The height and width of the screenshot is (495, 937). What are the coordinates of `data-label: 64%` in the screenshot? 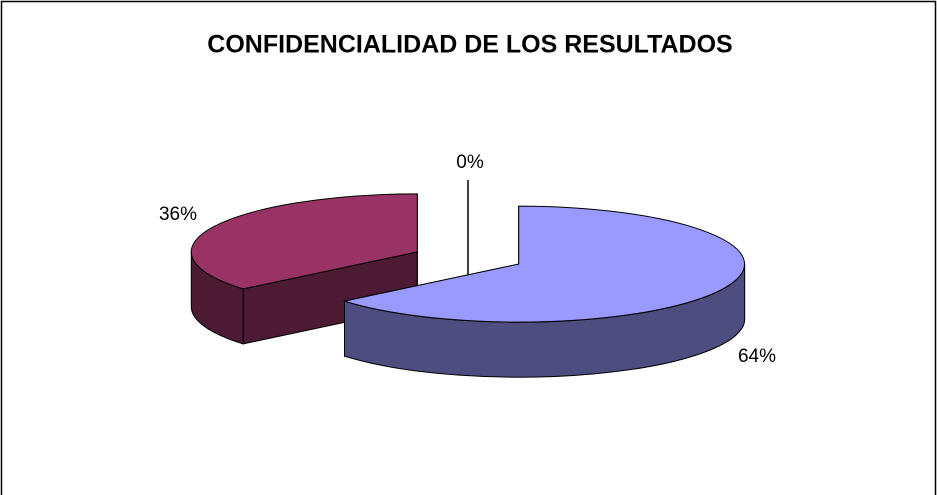 It's located at (757, 356).